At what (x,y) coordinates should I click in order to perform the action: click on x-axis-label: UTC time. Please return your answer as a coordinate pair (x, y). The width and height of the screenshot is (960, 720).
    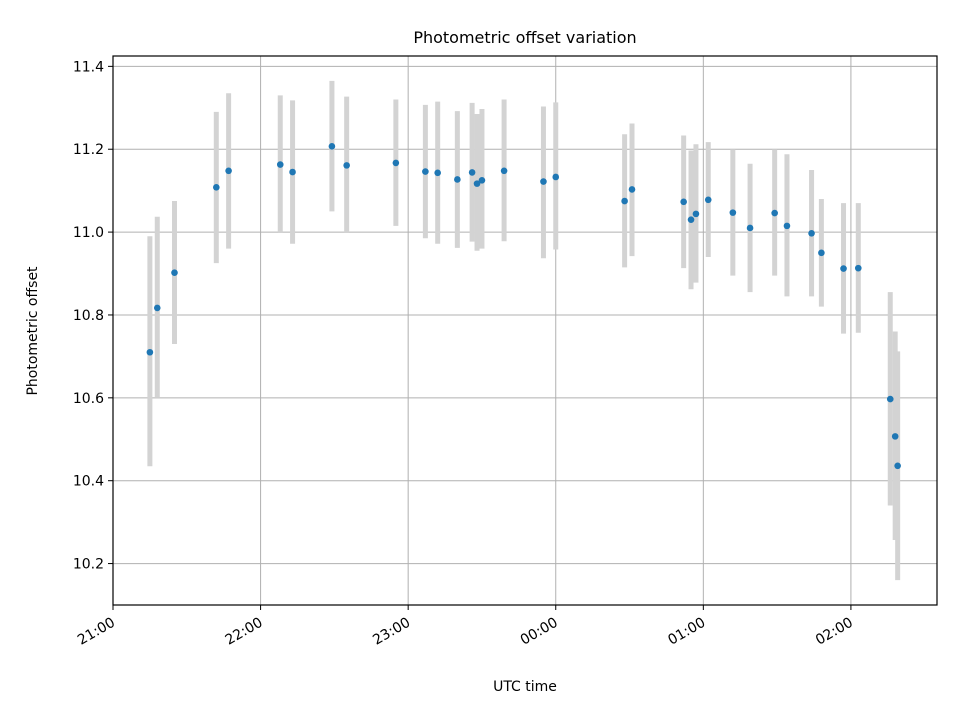
    Looking at the image, I should click on (525, 687).